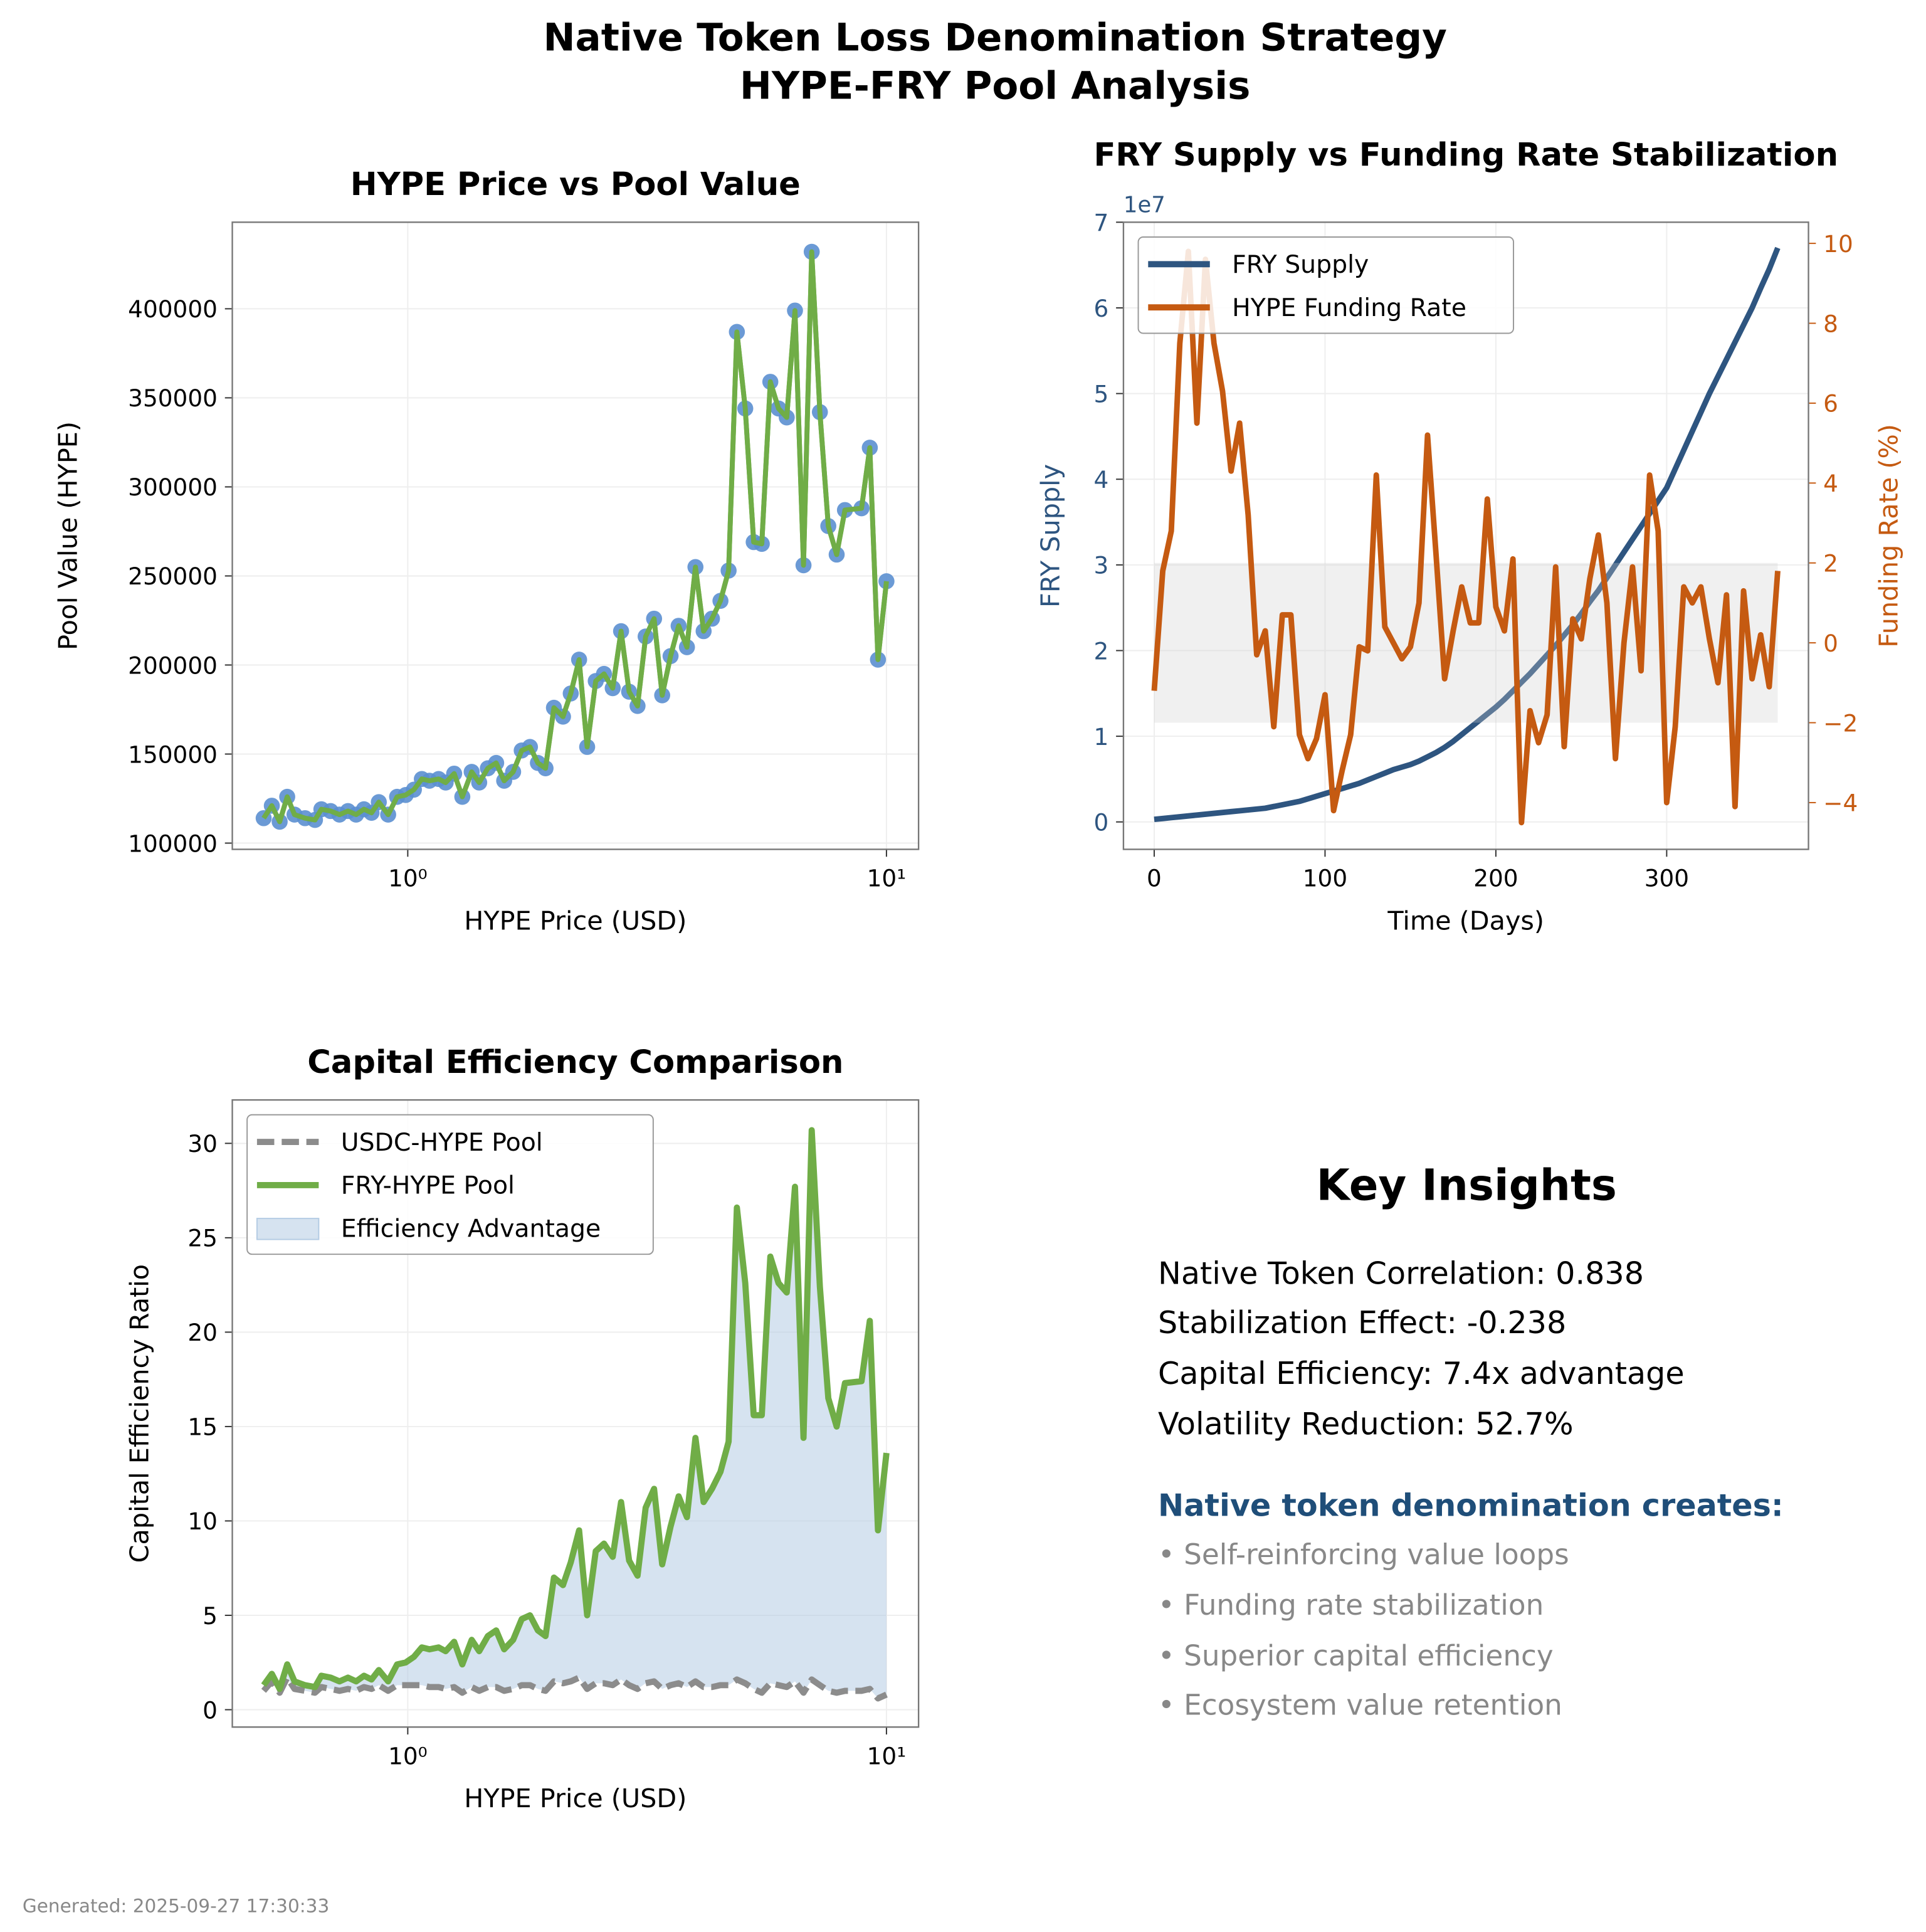  Describe the element at coordinates (1101, 737) in the screenshot. I see `y-tick-label: 1` at that location.